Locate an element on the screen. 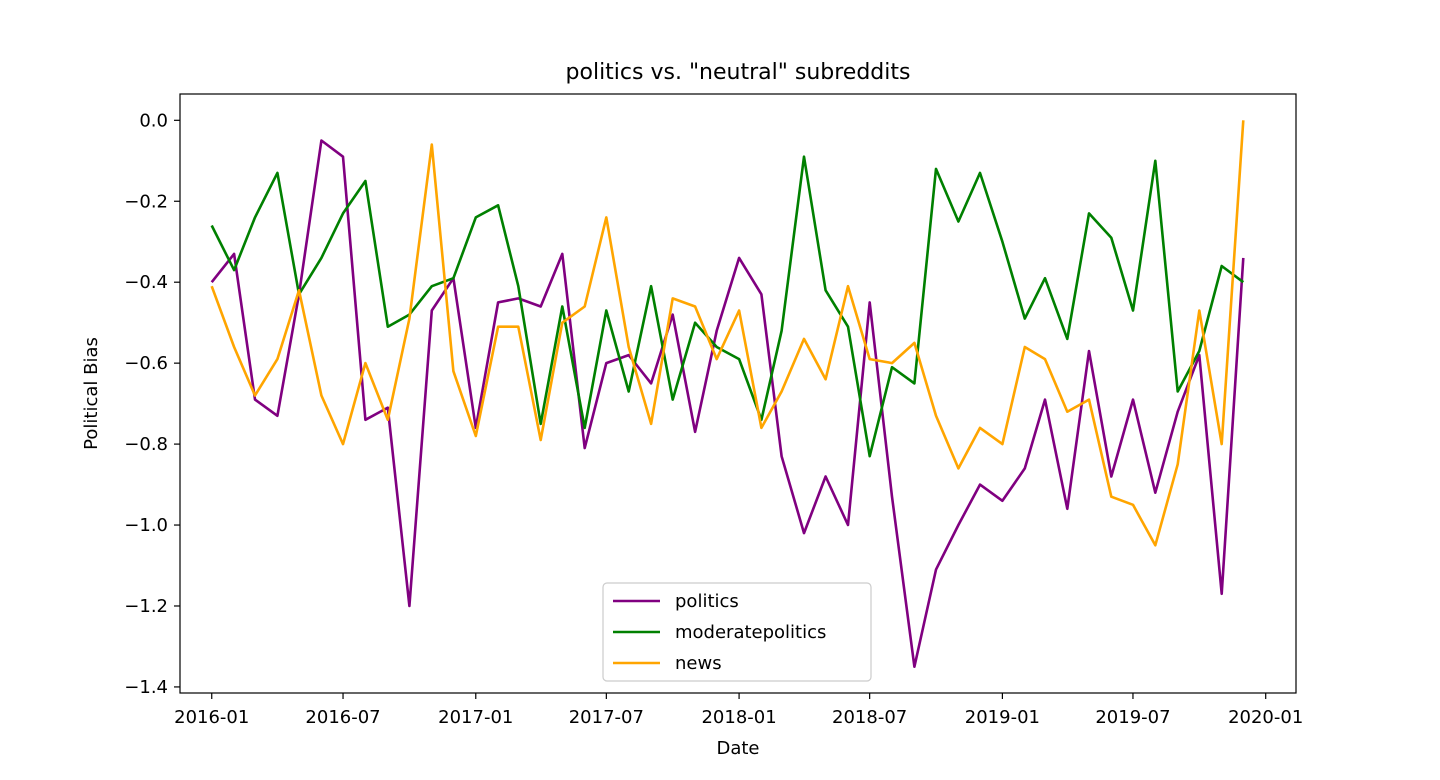 Image resolution: width=1440 pixels, height=780 pixels. legend-label-moderatepolitics: moderatepolitics is located at coordinates (750, 632).